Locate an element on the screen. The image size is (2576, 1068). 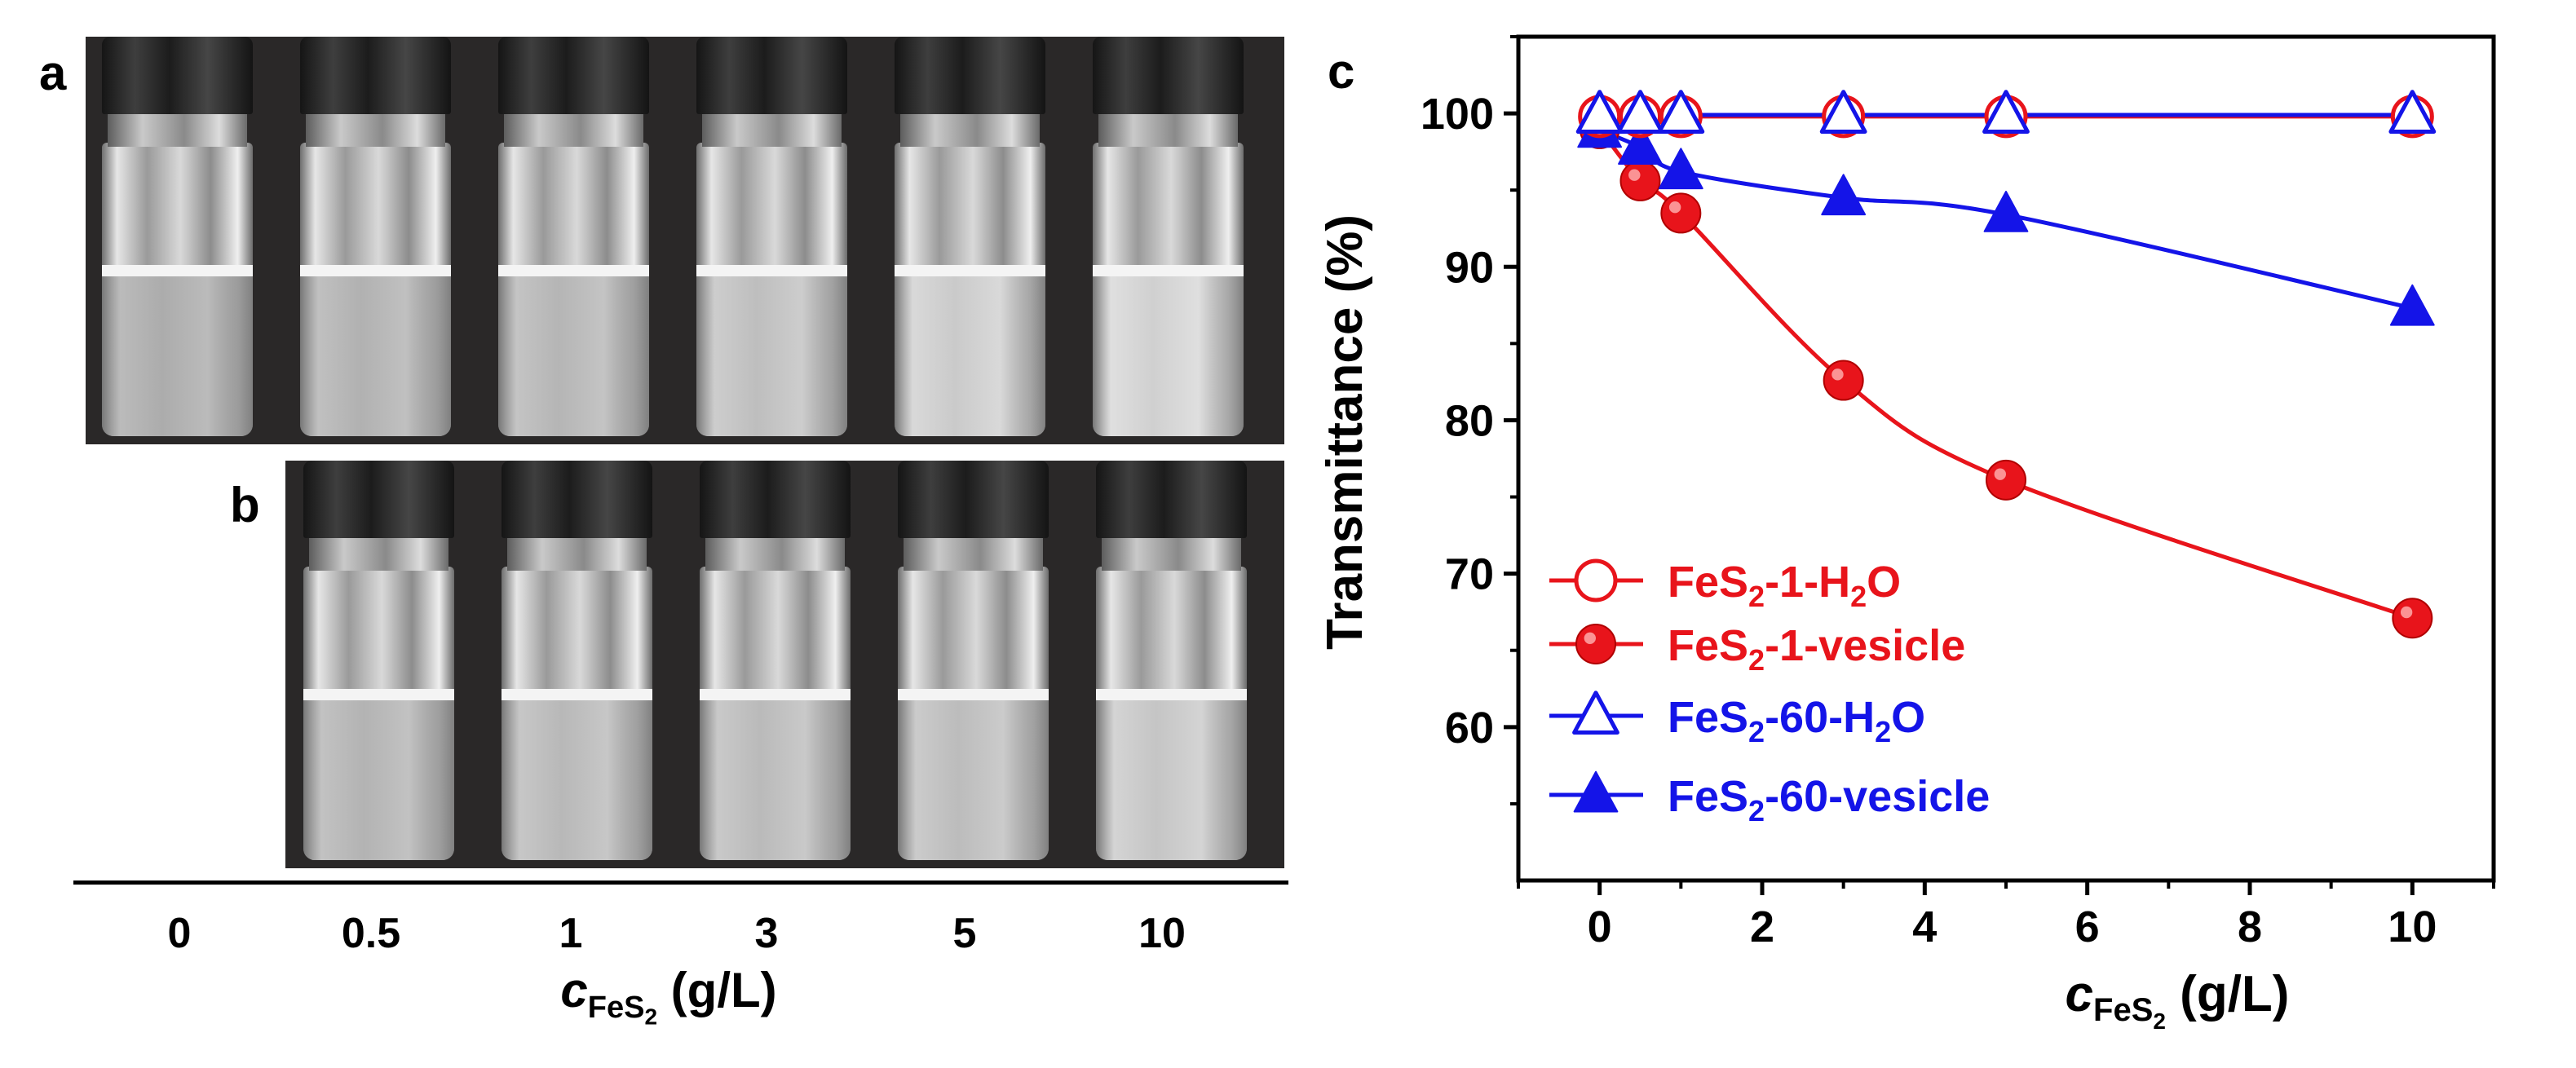
legend-label: FeS2-60-vesicle is located at coordinates (1829, 799).